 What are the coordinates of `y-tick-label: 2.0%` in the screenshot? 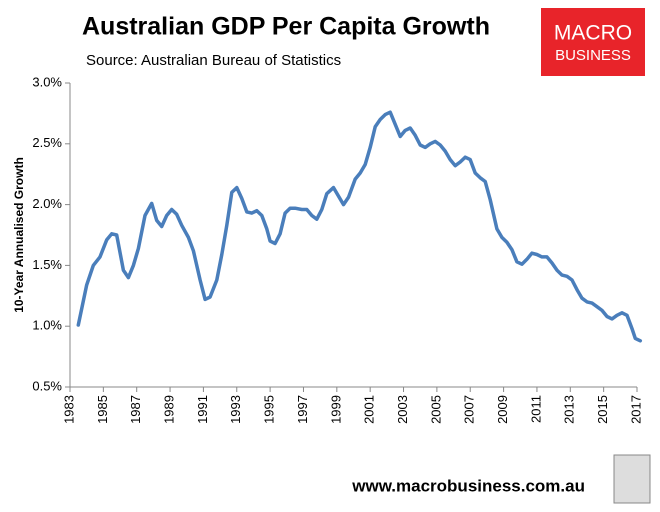 It's located at (47, 203).